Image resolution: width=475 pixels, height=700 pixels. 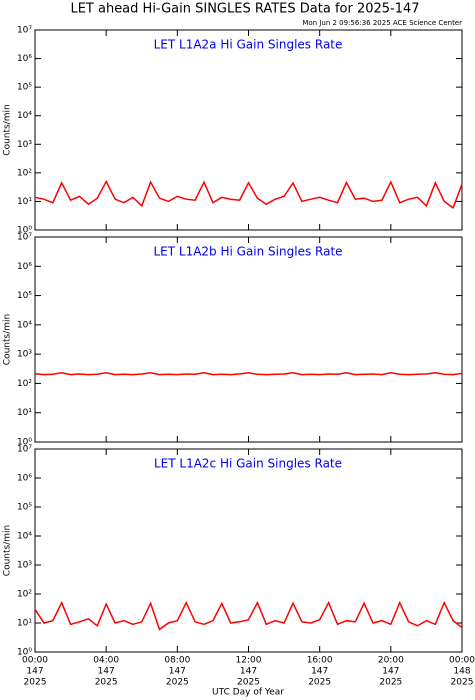 What do you see at coordinates (247, 252) in the screenshot?
I see `panel-title: LET L1A2b Hi Gain Singles Rate` at bounding box center [247, 252].